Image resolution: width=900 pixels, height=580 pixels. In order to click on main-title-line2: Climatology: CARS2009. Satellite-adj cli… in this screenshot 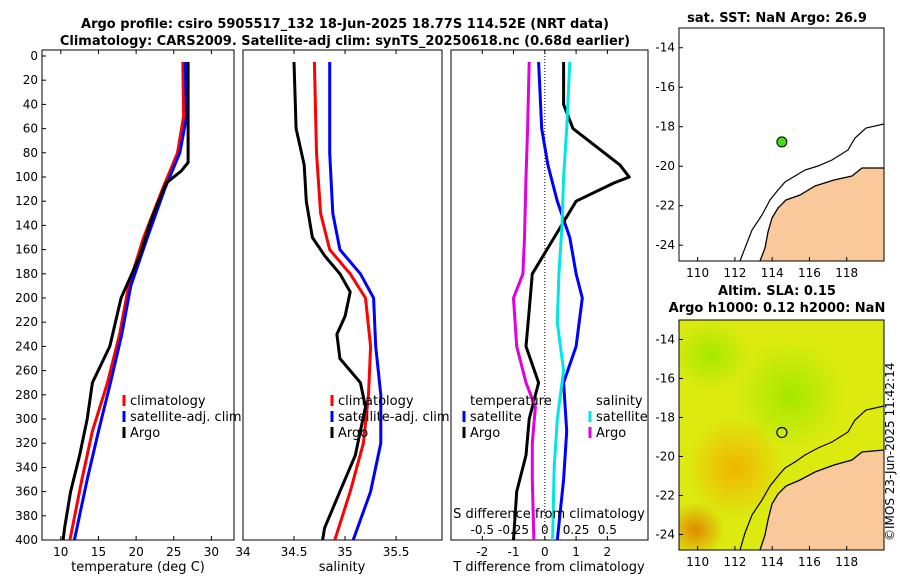, I will do `click(345, 41)`.